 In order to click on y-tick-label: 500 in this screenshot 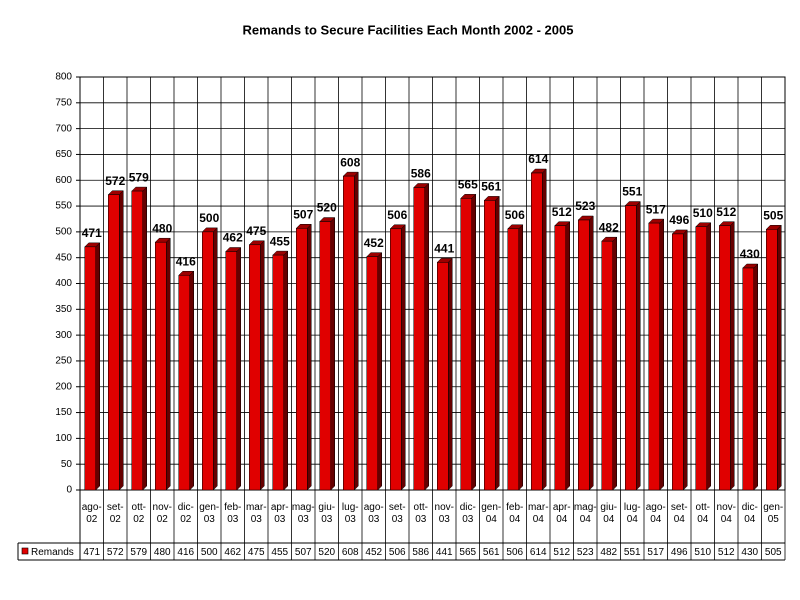, I will do `click(63, 232)`.